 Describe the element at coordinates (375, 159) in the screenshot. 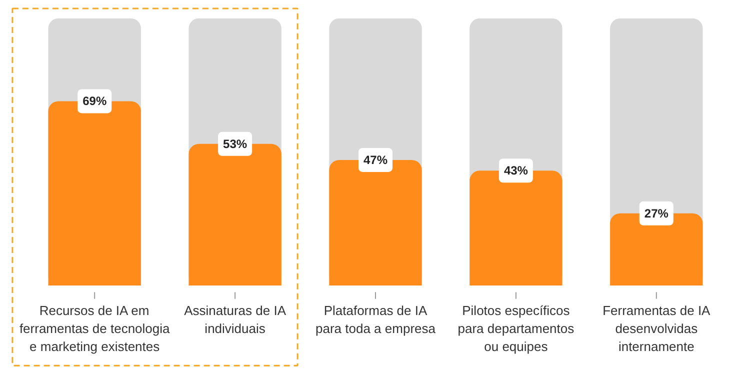

I see `data-label: 47%` at that location.